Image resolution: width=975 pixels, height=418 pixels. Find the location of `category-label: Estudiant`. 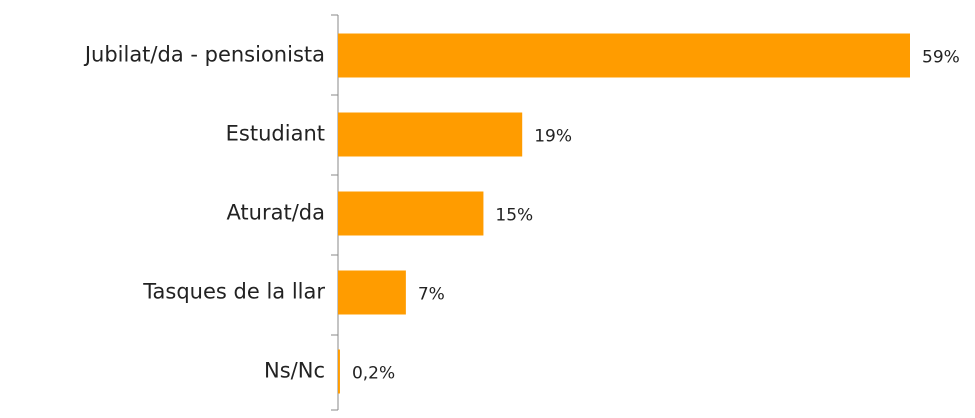

category-label: Estudiant is located at coordinates (275, 134).